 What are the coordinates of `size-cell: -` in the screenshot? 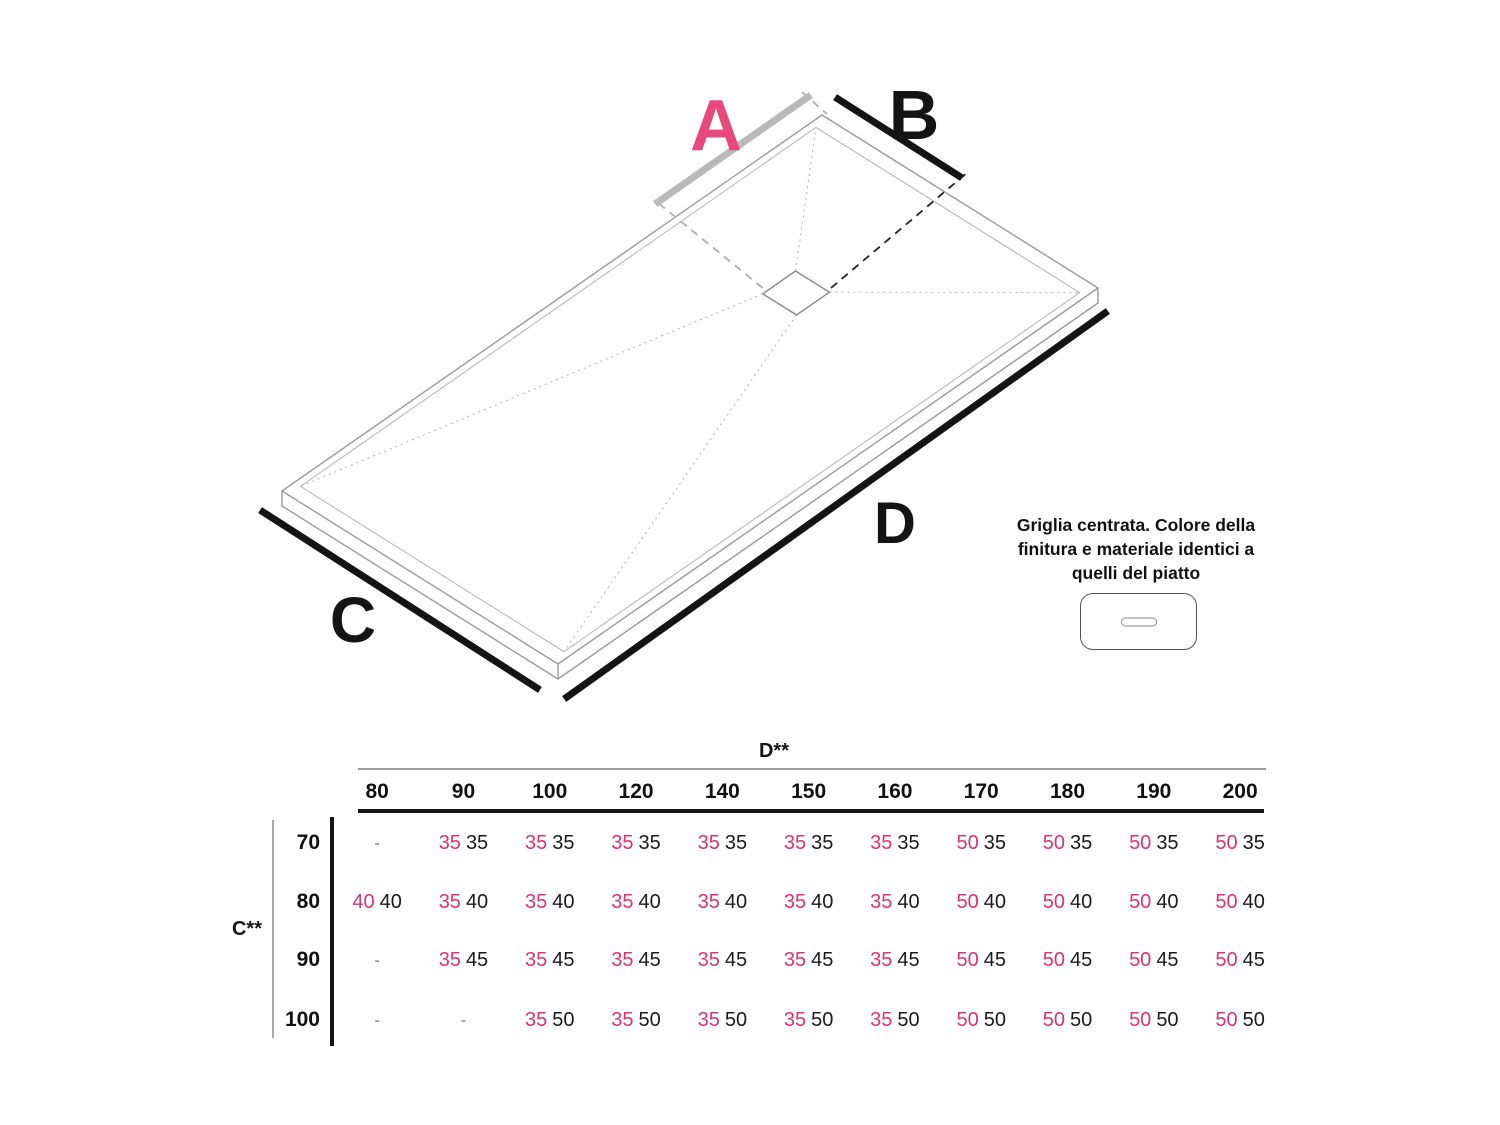 It's located at (377, 960).